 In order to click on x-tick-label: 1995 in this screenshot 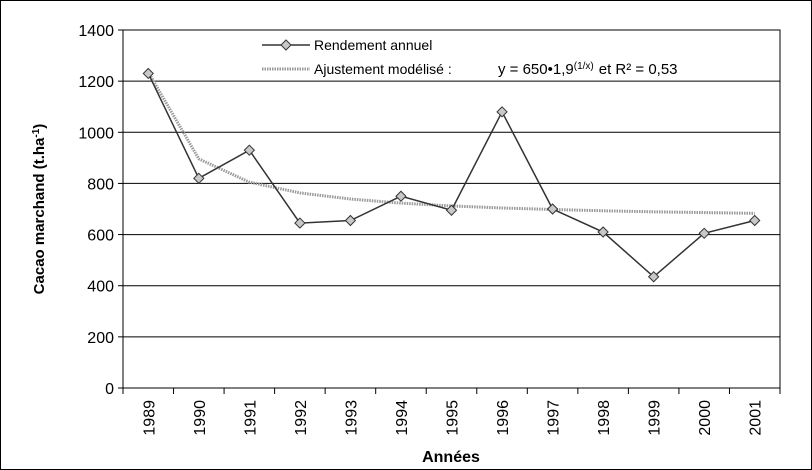, I will do `click(453, 418)`.